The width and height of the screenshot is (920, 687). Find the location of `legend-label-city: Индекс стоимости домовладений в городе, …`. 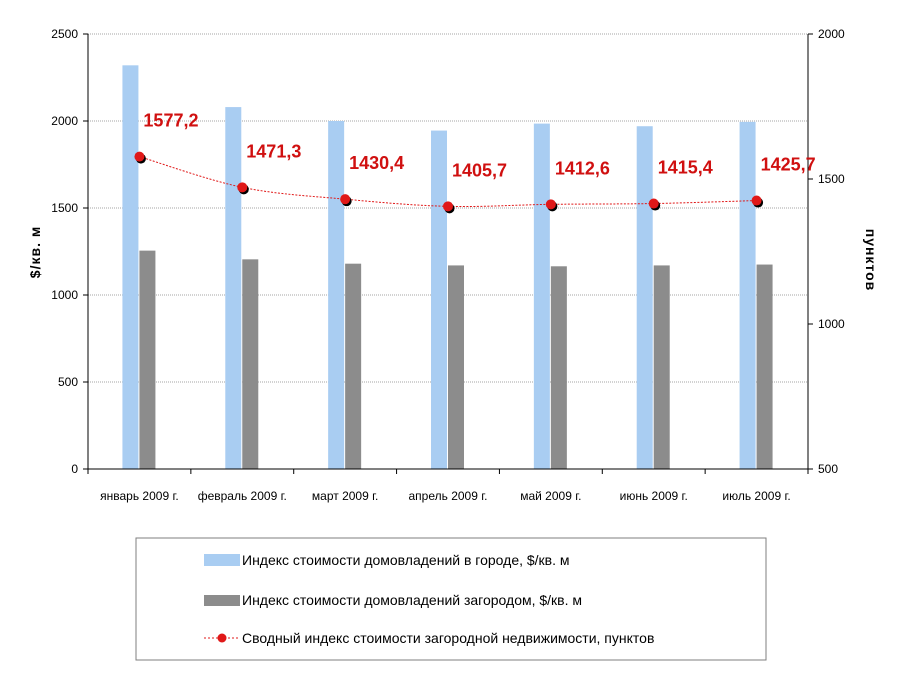

legend-label-city: Индекс стоимости домовладений в городе, … is located at coordinates (406, 560).